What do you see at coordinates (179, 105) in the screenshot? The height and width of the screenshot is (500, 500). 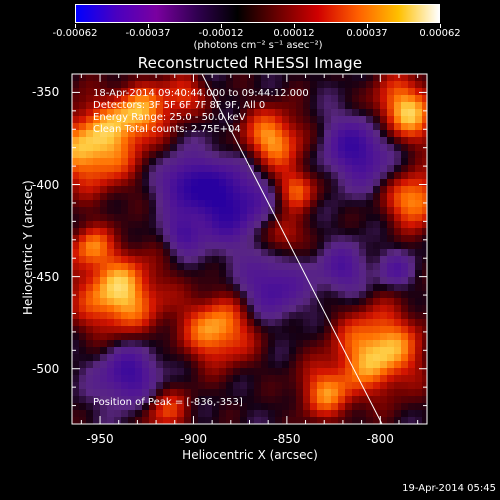 I see `detectors-annotation: Detectors: 3F 5F 6F 7F 8F 9F, All 0` at bounding box center [179, 105].